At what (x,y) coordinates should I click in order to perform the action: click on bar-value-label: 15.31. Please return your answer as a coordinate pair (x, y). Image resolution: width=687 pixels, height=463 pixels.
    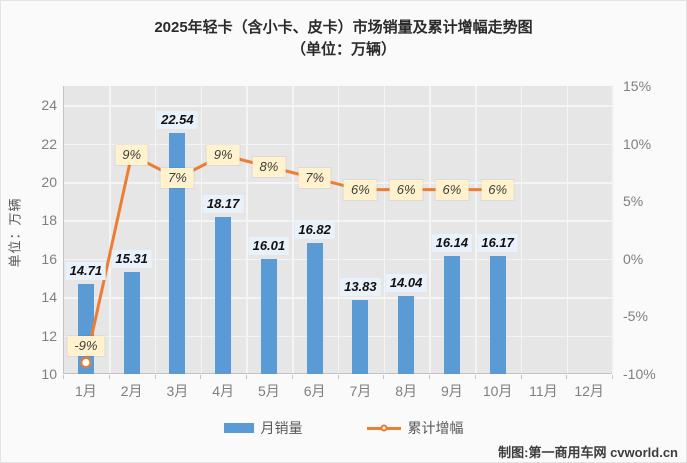
    Looking at the image, I should click on (131, 259).